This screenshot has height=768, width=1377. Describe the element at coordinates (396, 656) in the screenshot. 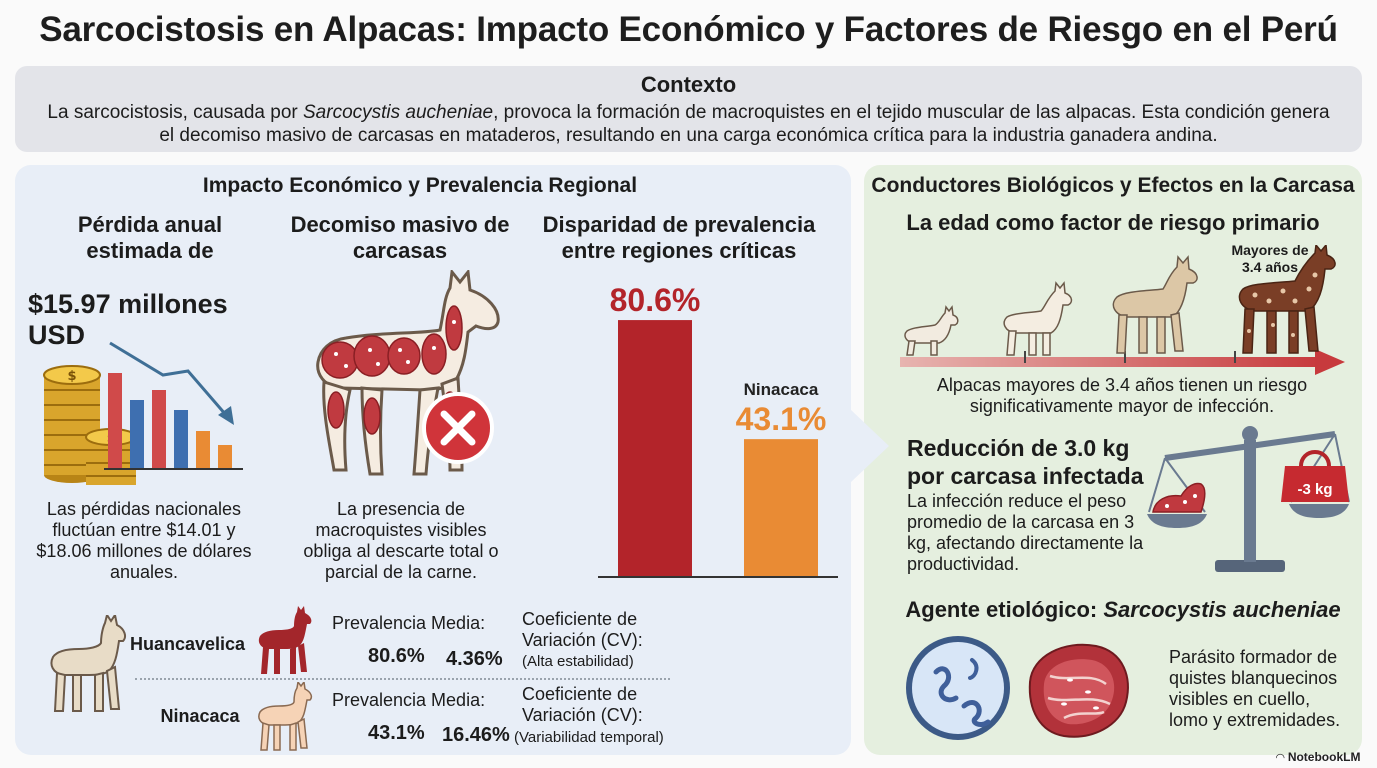

I see `prev-value-1: 80.6%` at that location.